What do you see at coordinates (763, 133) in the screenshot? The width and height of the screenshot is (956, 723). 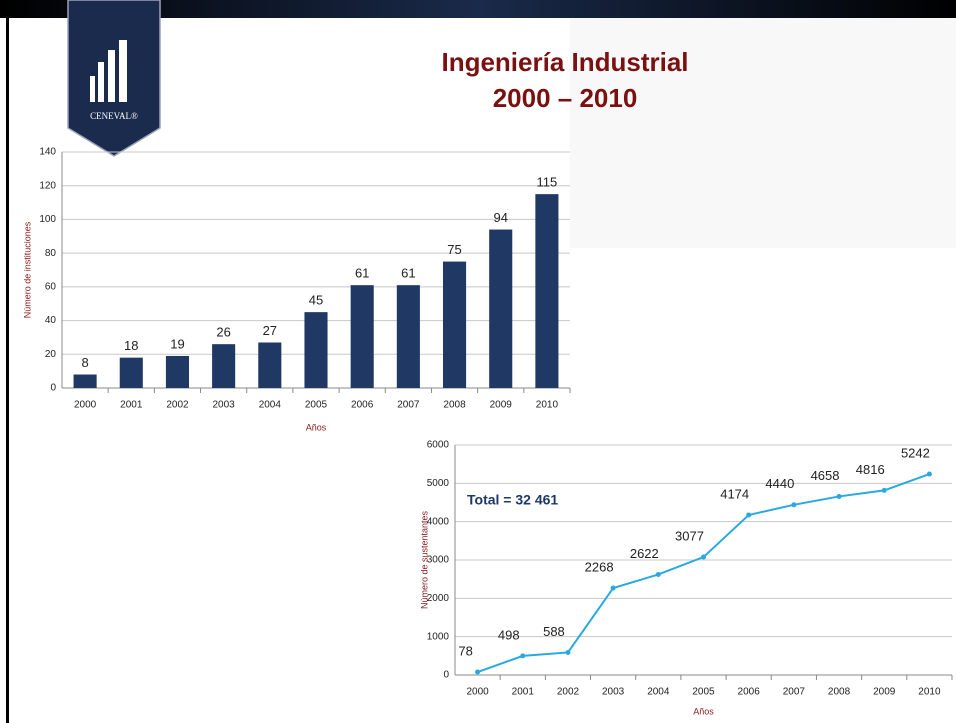 I see `pattern` at bounding box center [763, 133].